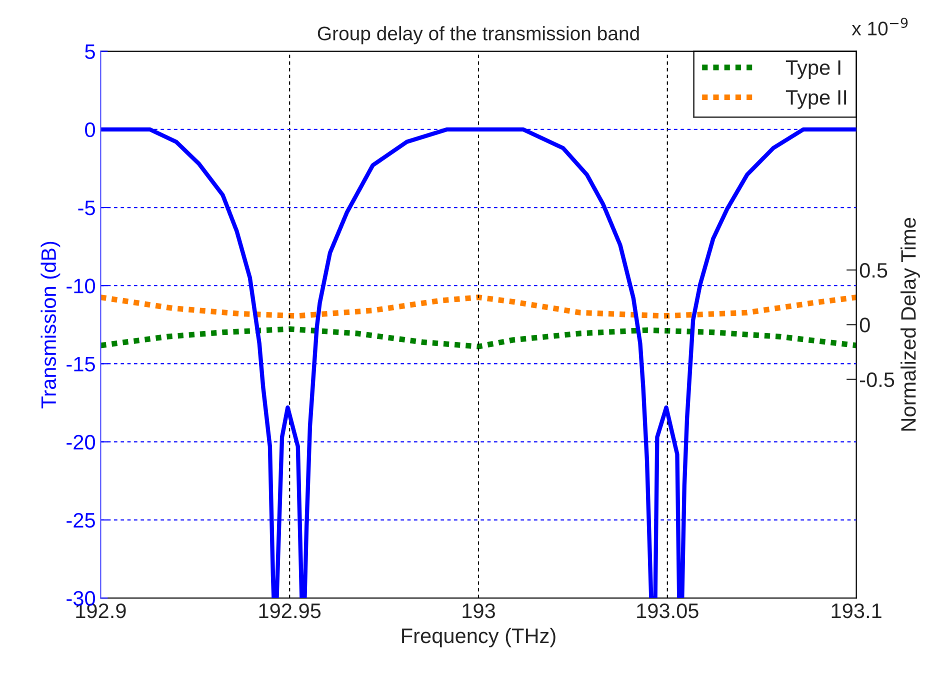 This screenshot has height=675, width=941. I want to click on y-tick-label: -25, so click(80, 520).